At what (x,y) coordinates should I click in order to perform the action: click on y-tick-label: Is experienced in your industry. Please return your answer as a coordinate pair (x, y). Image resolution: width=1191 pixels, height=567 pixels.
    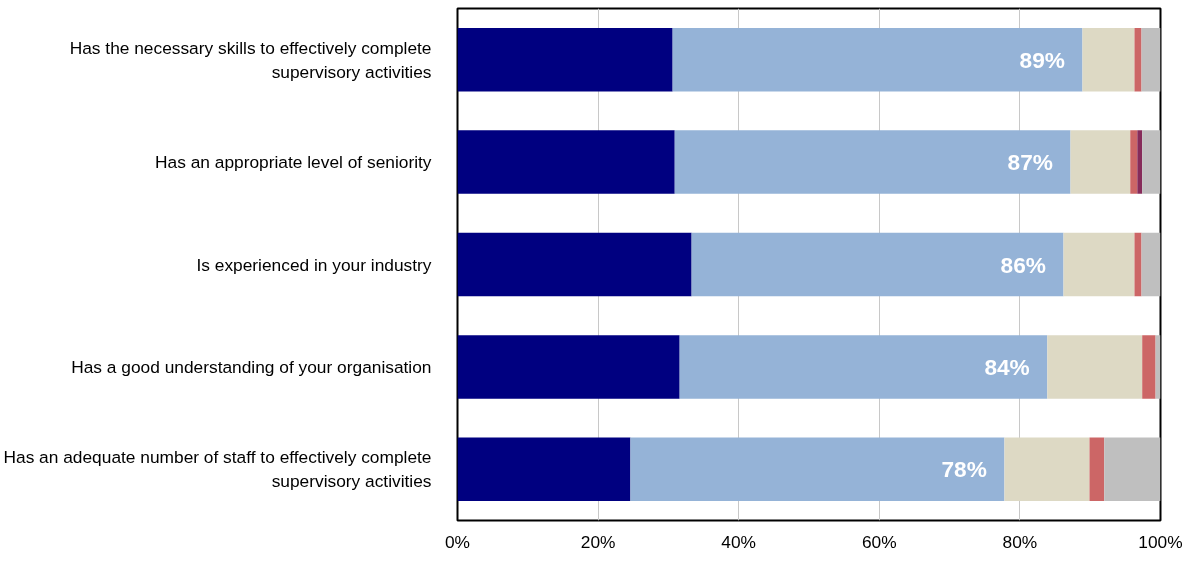
    Looking at the image, I should click on (314, 264).